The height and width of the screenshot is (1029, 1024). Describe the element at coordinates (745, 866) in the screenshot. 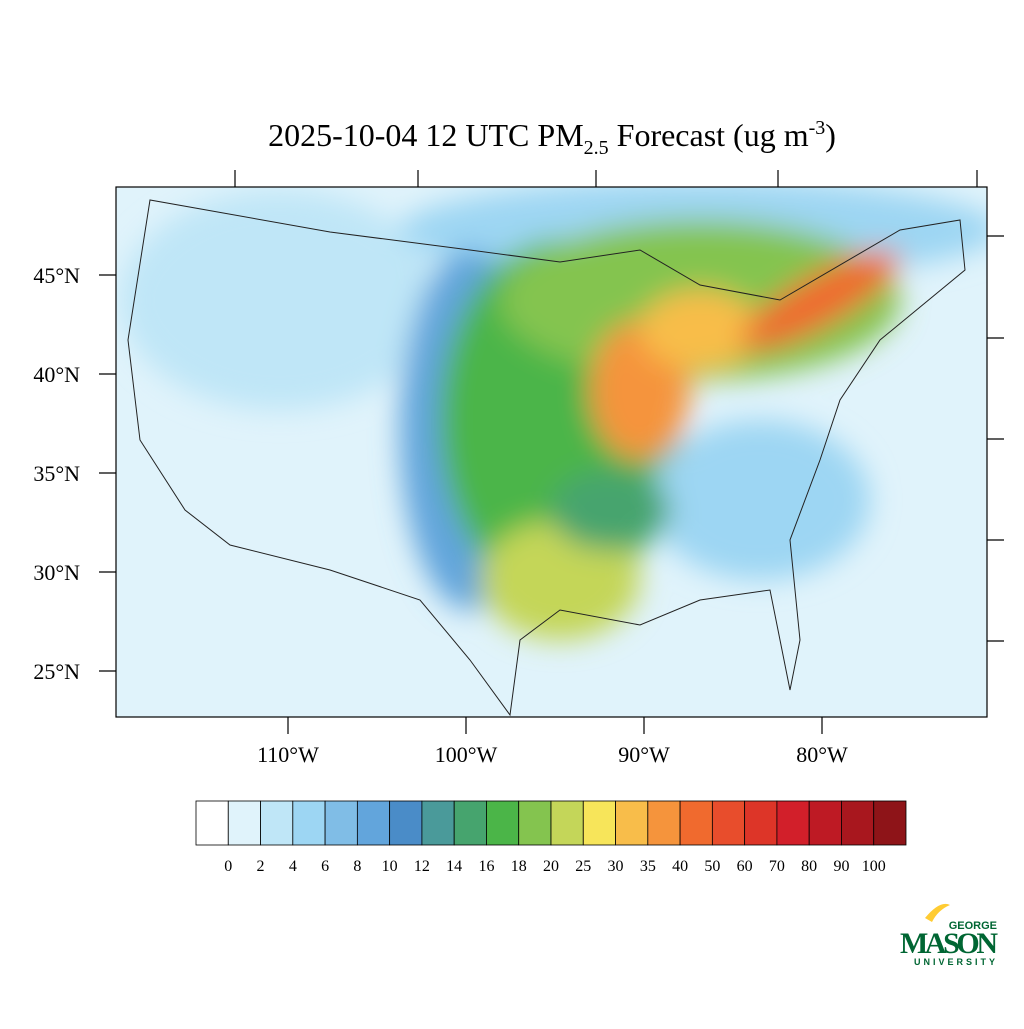

I see `colorbar-label: 60` at that location.